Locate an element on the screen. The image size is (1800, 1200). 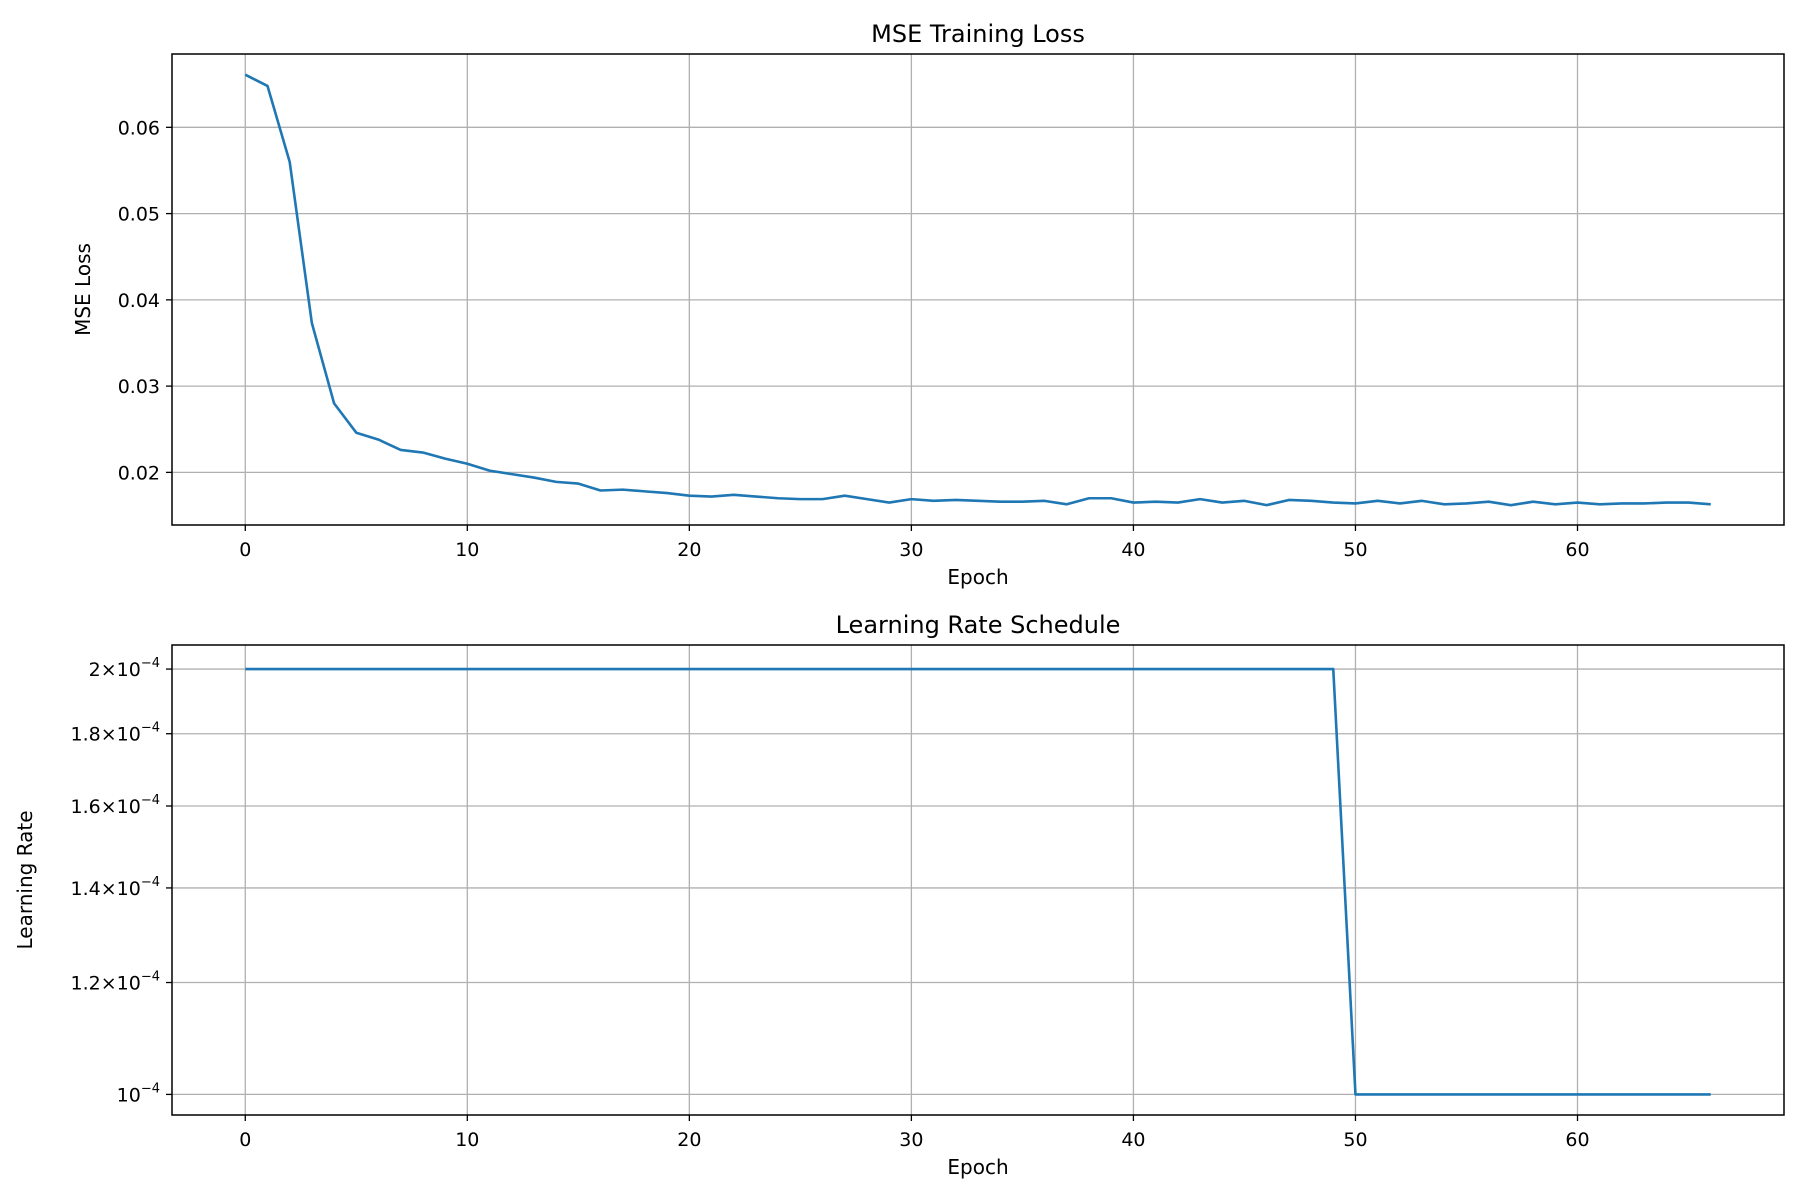
y-tick-label: 1.4×10⁻⁴ is located at coordinates (116, 887).